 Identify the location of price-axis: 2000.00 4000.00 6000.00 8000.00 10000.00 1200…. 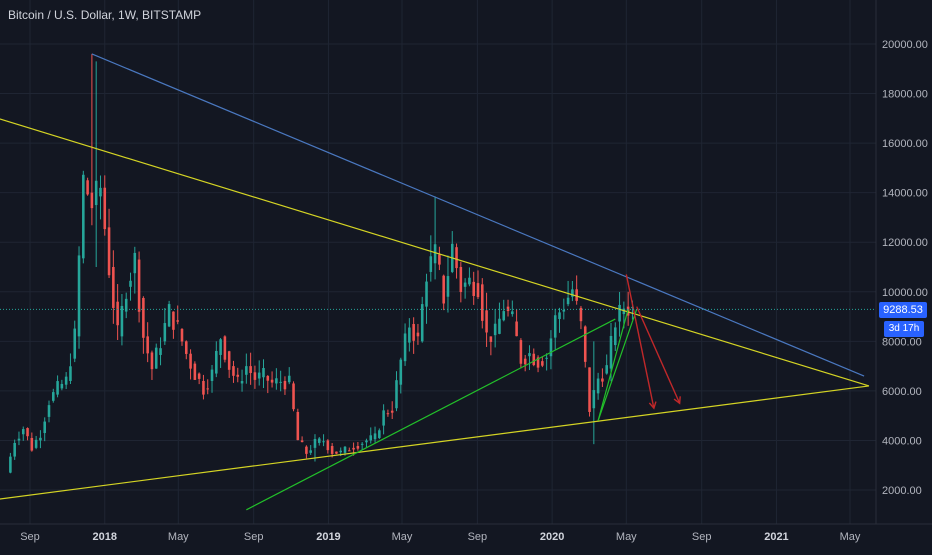
(905, 268).